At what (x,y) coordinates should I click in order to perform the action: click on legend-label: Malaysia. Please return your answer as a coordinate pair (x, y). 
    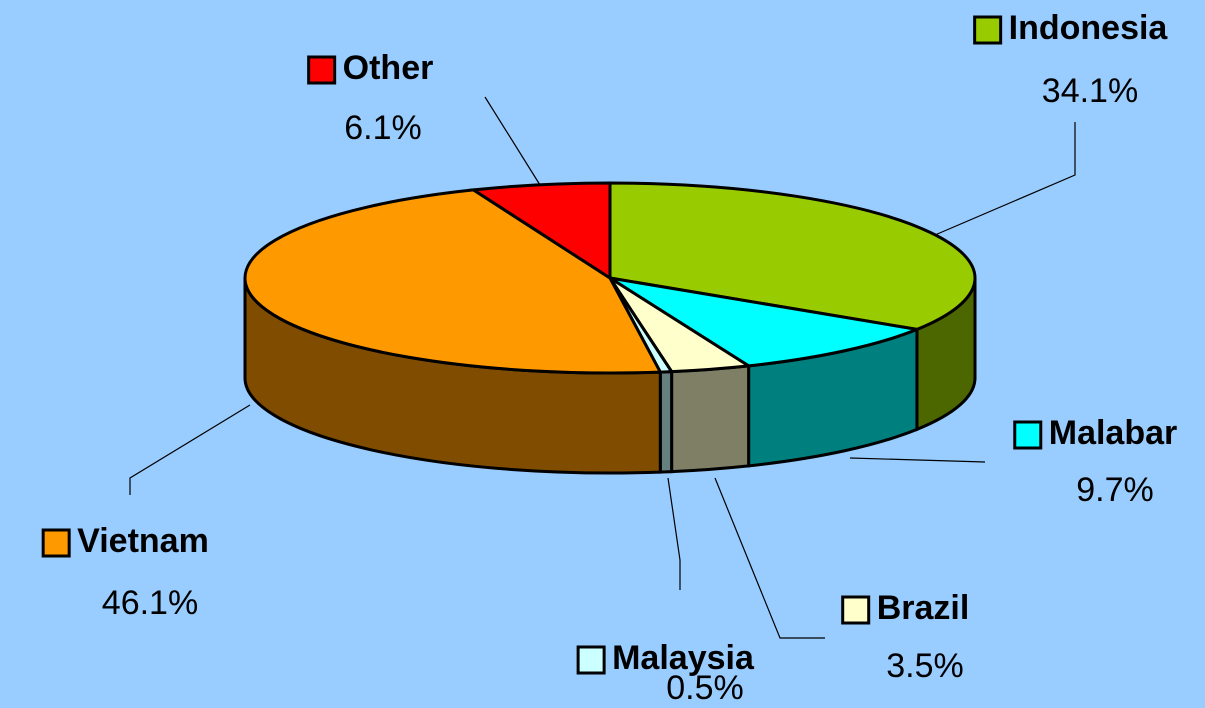
    Looking at the image, I should click on (683, 658).